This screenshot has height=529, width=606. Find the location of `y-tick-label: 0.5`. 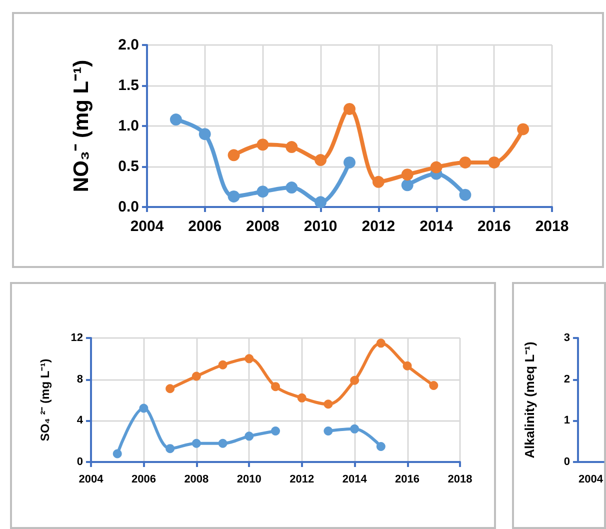

y-tick-label: 0.5 is located at coordinates (128, 166).